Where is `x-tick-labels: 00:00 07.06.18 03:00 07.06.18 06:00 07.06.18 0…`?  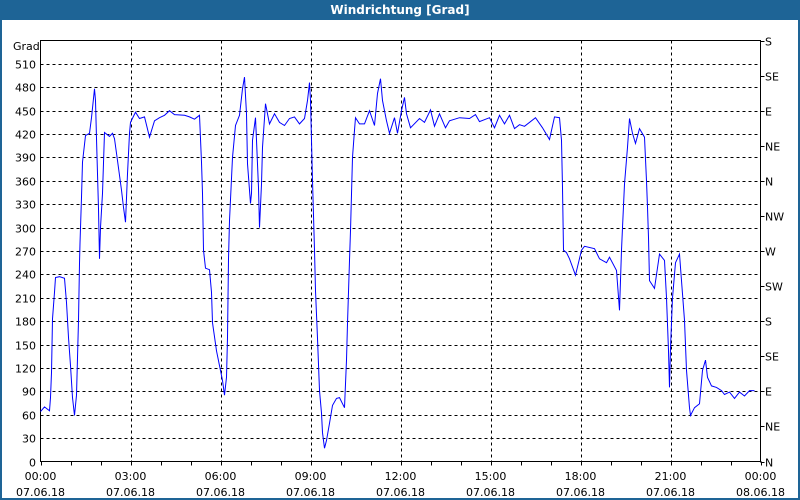 x-tick-labels: 00:00 07.06.18 03:00 07.06.18 06:00 07.06.18 0… is located at coordinates (400, 484).